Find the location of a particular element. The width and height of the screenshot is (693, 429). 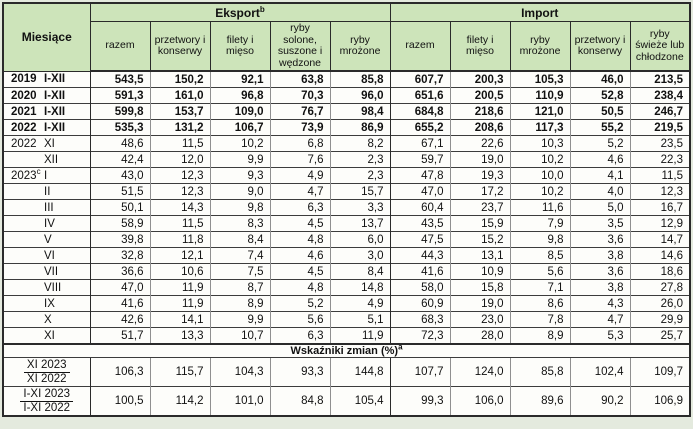

value-cell: 12,3 is located at coordinates (179, 175).